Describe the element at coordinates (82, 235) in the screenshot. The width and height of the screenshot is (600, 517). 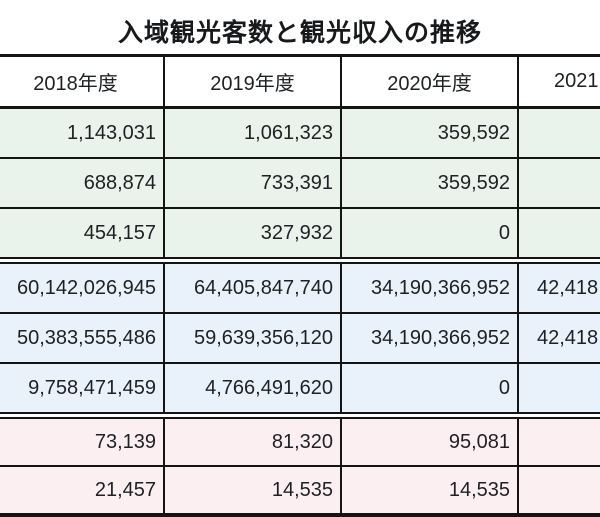
I see `data-cell: 454,157` at that location.